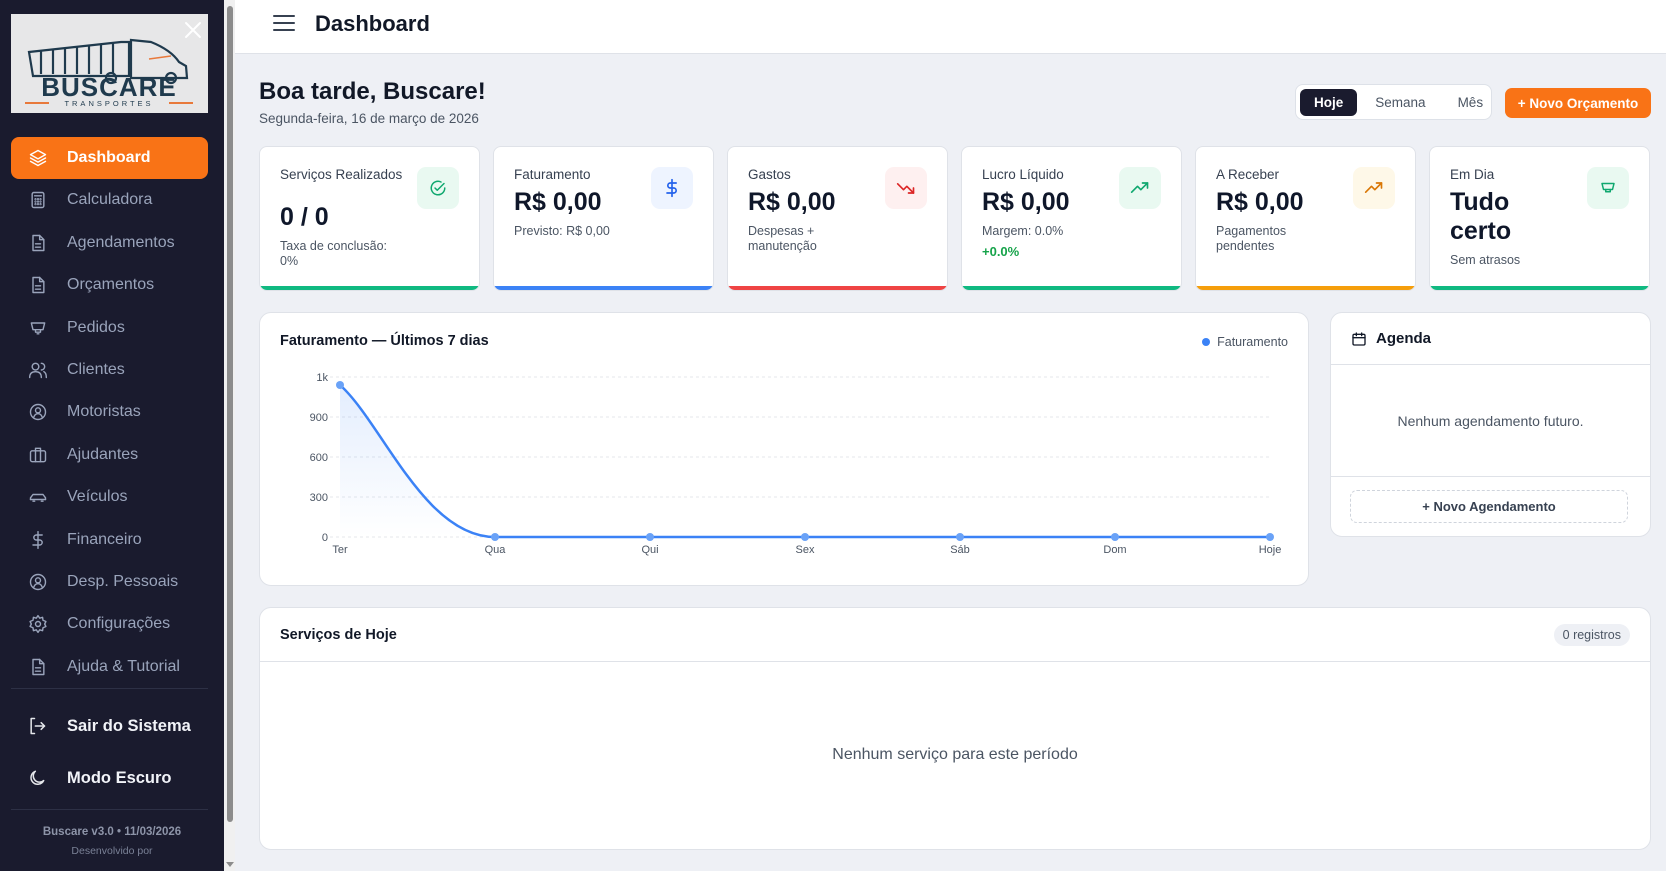 This screenshot has height=871, width=1666. What do you see at coordinates (950, 27) in the screenshot?
I see `top-header: Dashboard` at bounding box center [950, 27].